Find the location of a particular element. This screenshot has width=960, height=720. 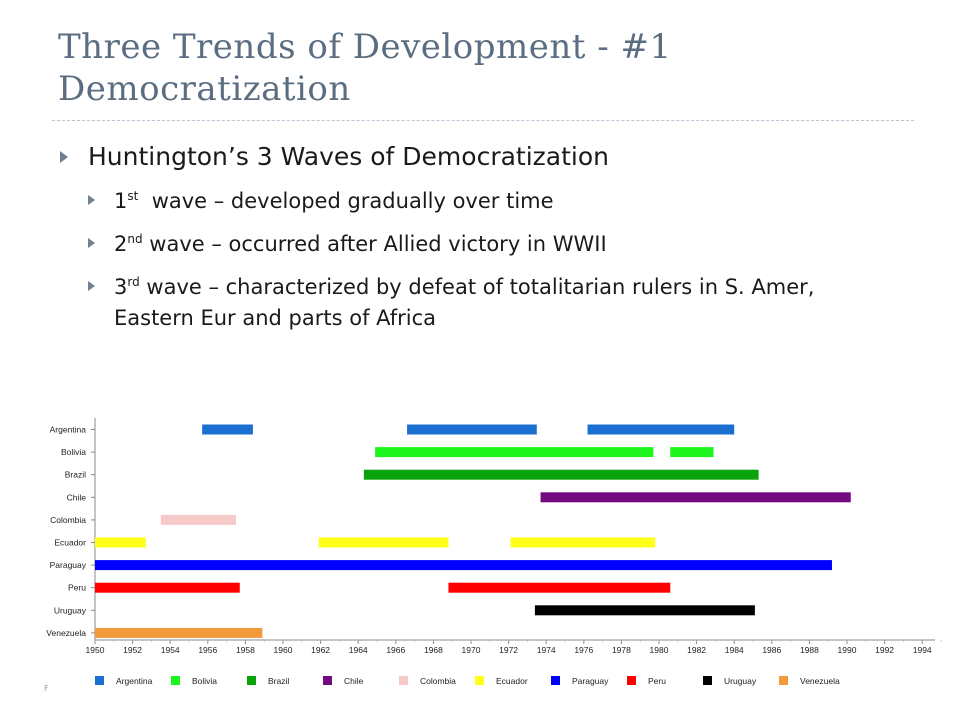

y-tick-label: Argentina is located at coordinates (68, 430).